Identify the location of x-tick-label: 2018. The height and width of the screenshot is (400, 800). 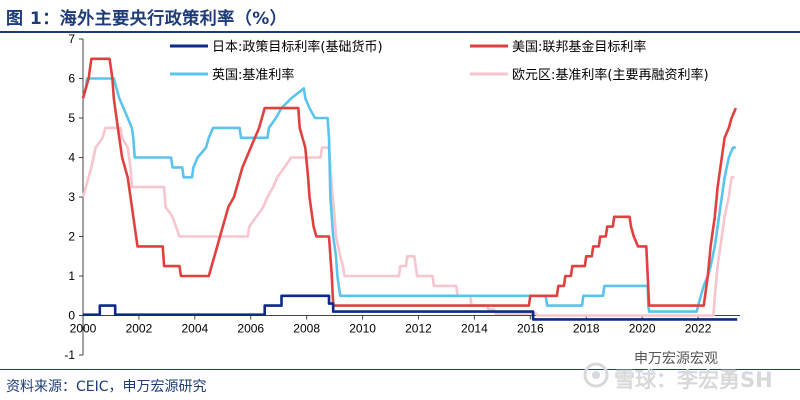
(586, 329).